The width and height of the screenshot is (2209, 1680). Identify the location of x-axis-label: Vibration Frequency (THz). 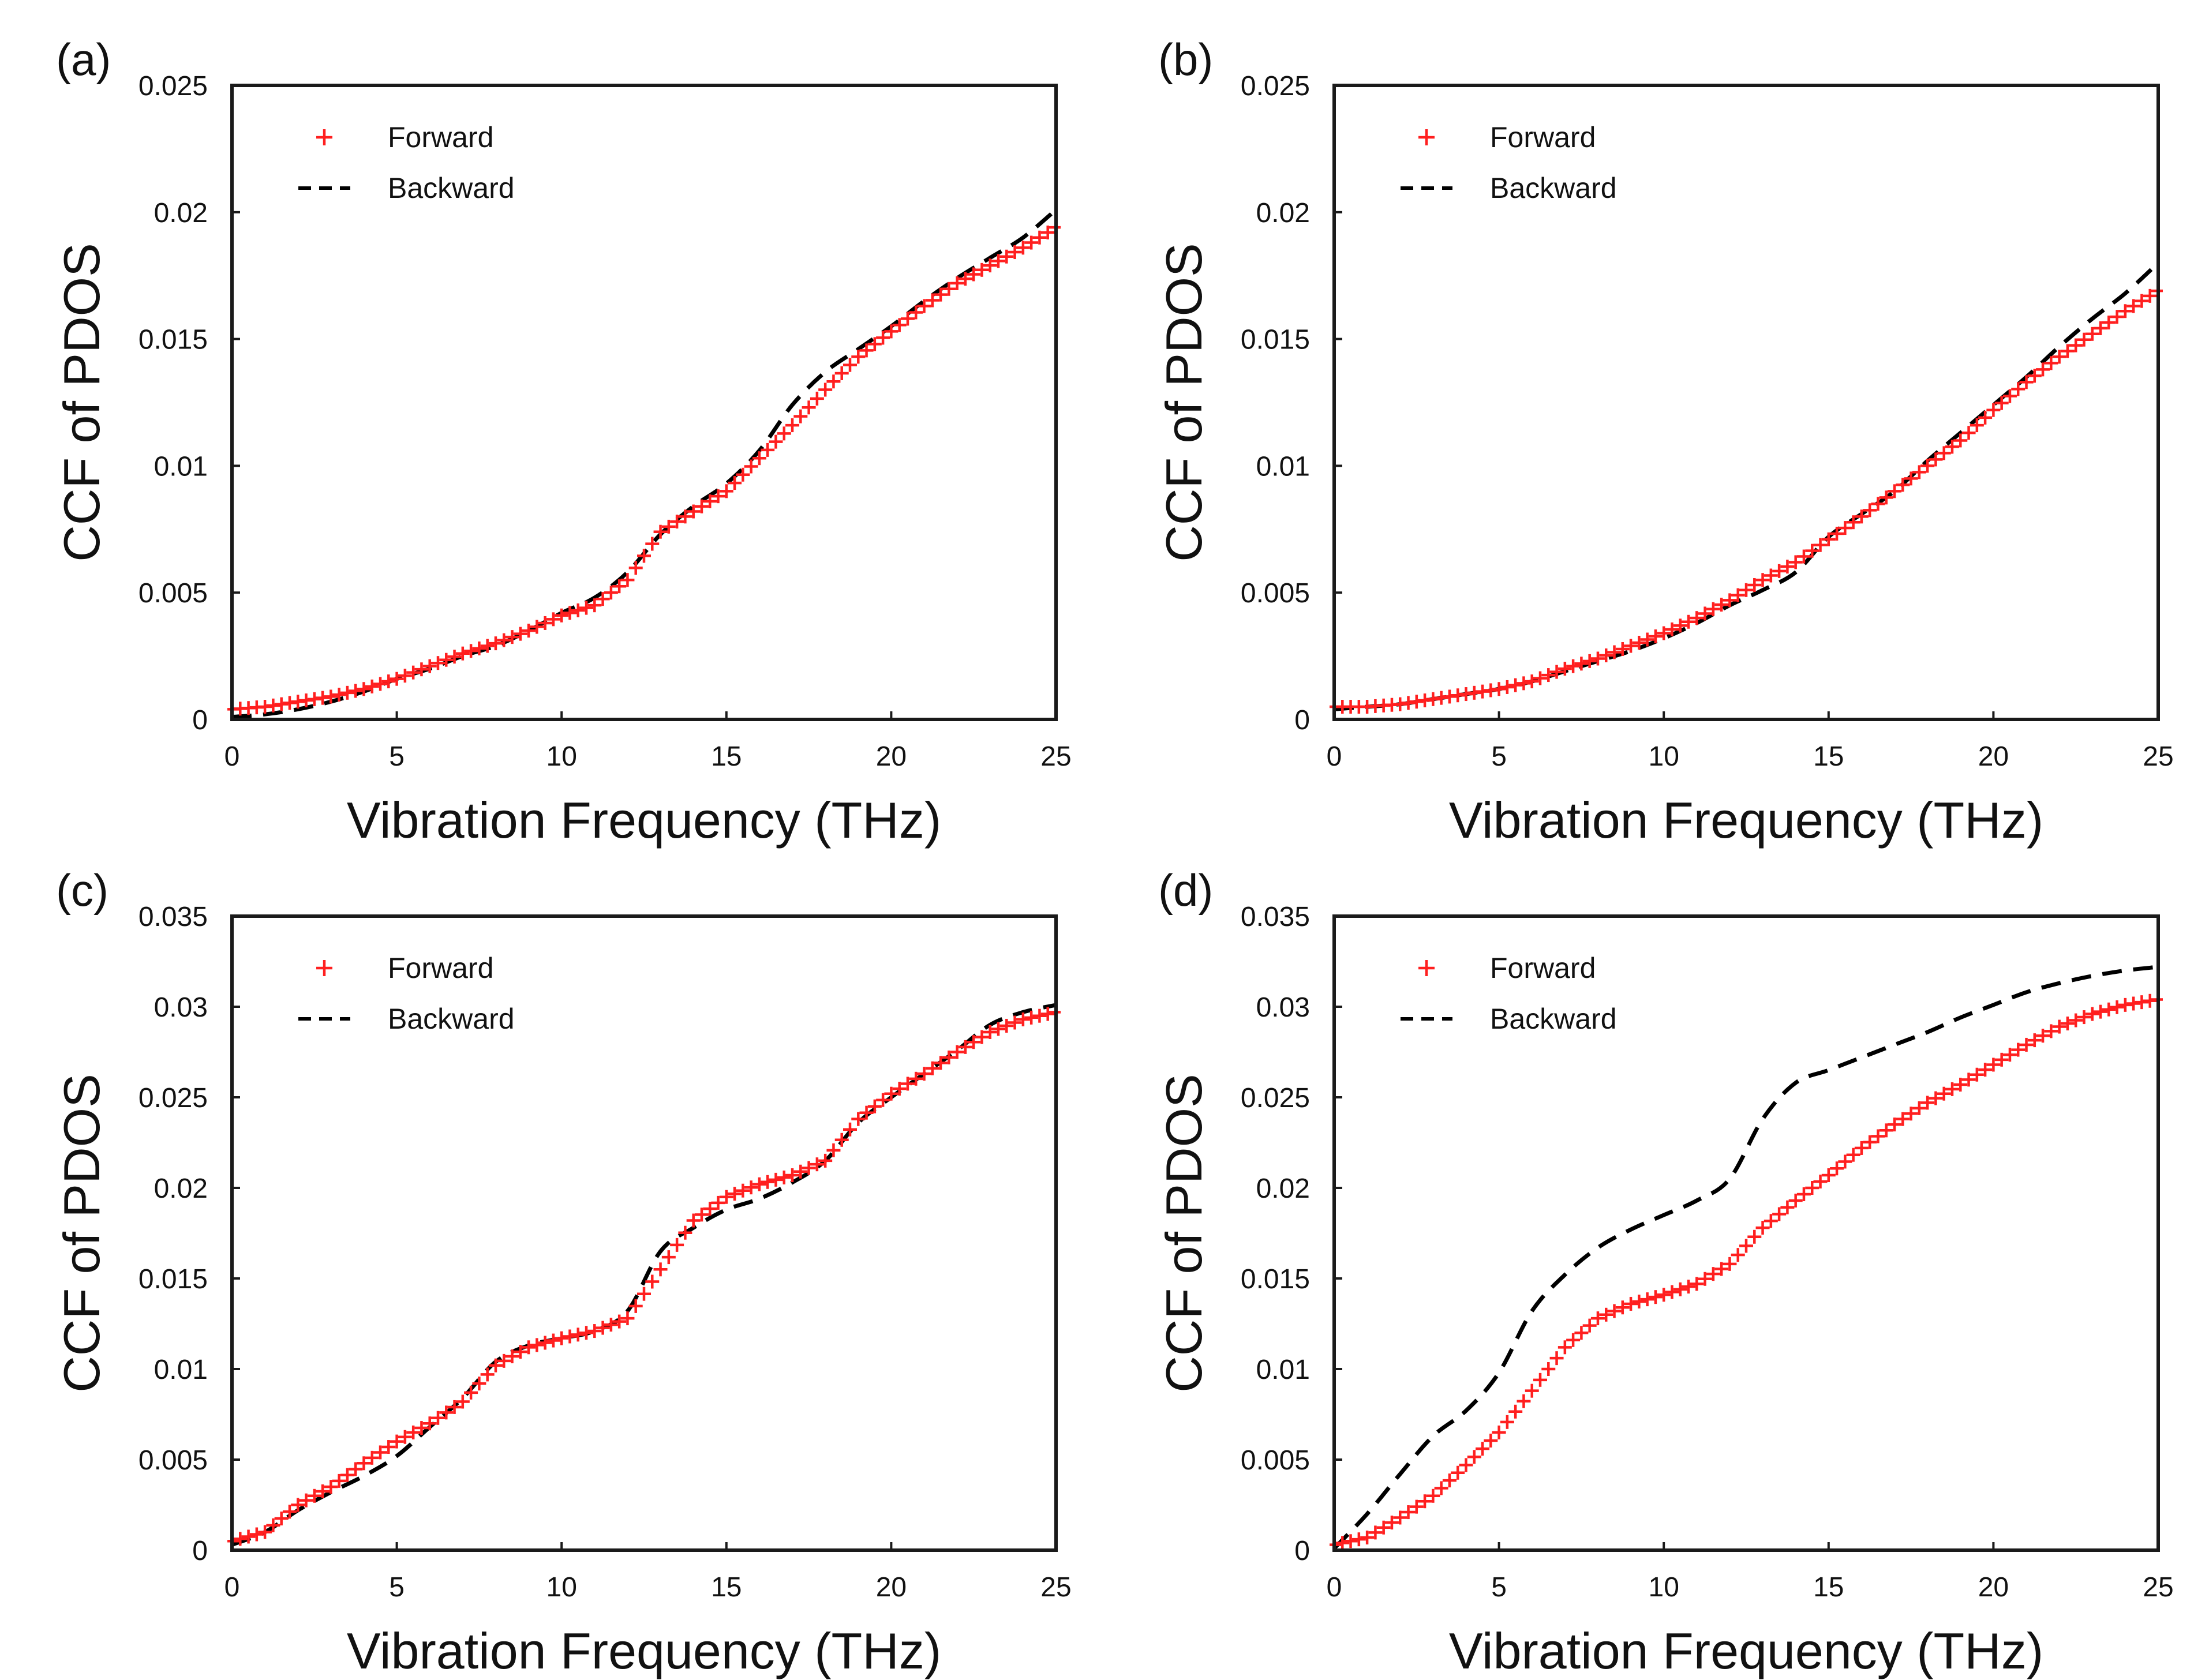
(1746, 1650).